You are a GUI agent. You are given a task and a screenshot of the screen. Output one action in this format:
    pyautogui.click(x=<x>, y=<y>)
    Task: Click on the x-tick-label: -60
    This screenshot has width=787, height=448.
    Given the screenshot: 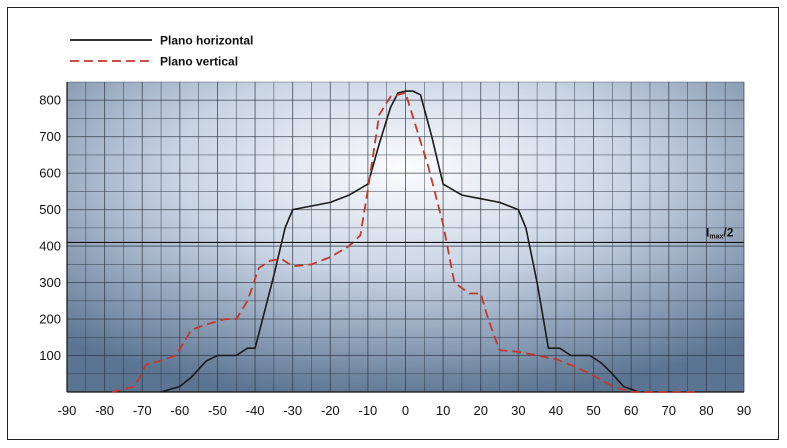 What is the action you would take?
    pyautogui.click(x=179, y=410)
    